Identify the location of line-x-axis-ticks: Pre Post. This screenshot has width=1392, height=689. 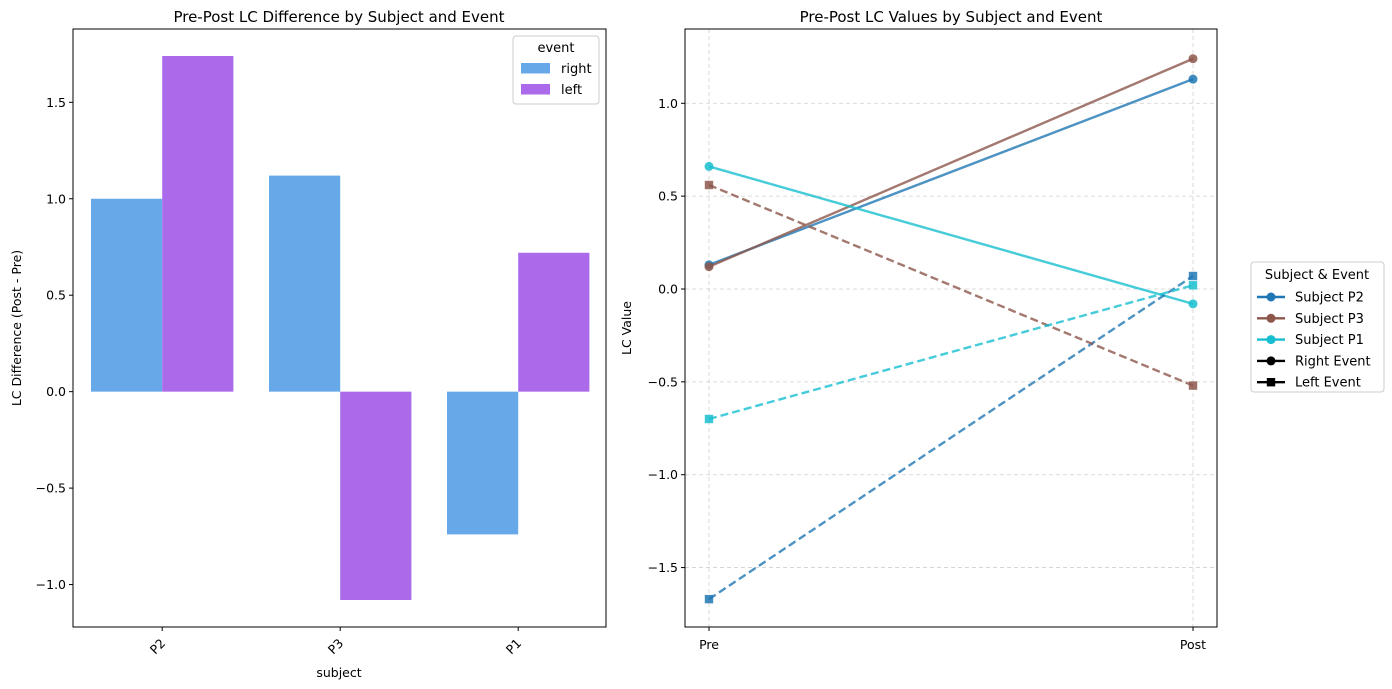
(952, 639).